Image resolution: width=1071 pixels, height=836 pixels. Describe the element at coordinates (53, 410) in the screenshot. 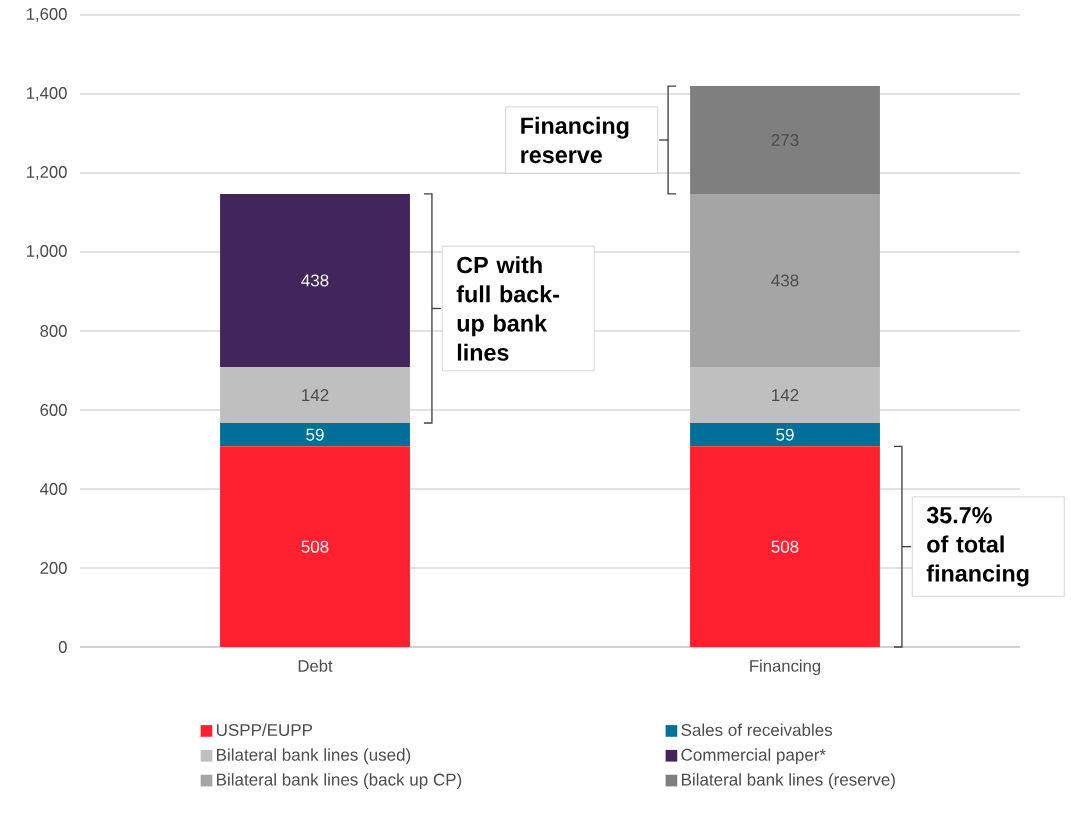

I see `y-tick-label: 600` at that location.